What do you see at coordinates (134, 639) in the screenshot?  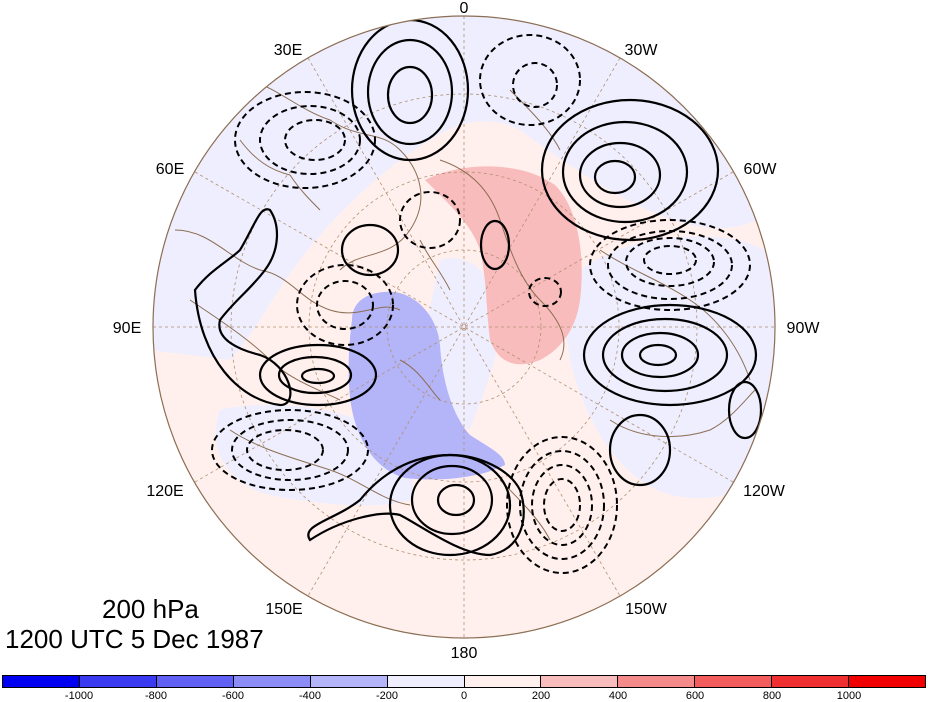 I see `valid-time-caption: 1200 UTC 5 Dec 1987` at bounding box center [134, 639].